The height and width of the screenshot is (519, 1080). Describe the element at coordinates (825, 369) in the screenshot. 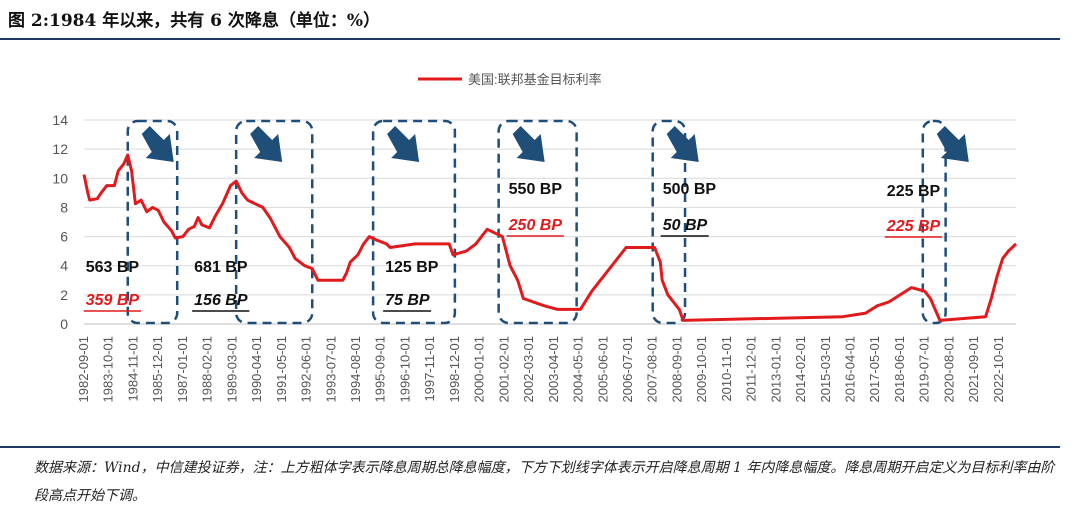

I see `x-tick-label: 2015-03-01` at that location.